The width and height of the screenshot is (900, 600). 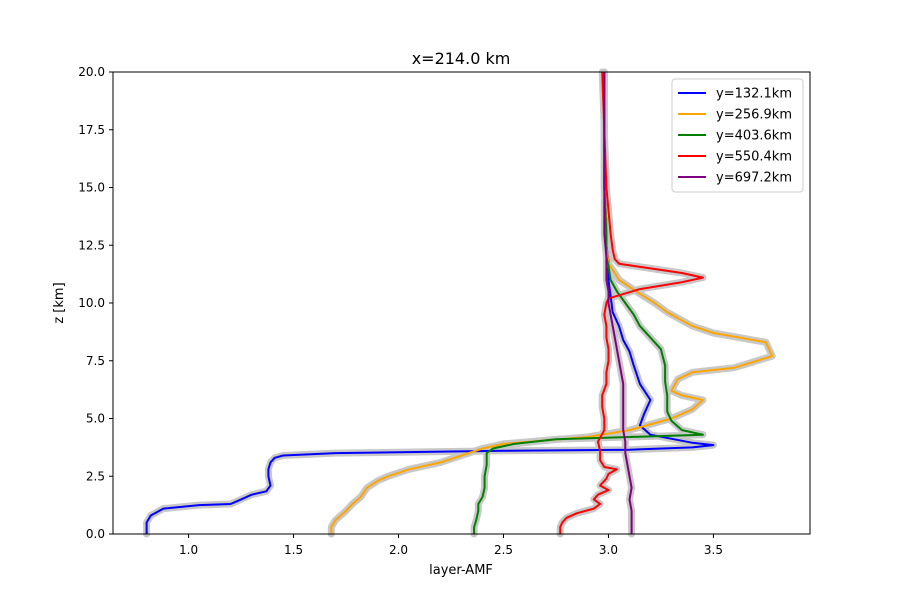 What do you see at coordinates (754, 178) in the screenshot?
I see `legend-label: y=697.2km` at bounding box center [754, 178].